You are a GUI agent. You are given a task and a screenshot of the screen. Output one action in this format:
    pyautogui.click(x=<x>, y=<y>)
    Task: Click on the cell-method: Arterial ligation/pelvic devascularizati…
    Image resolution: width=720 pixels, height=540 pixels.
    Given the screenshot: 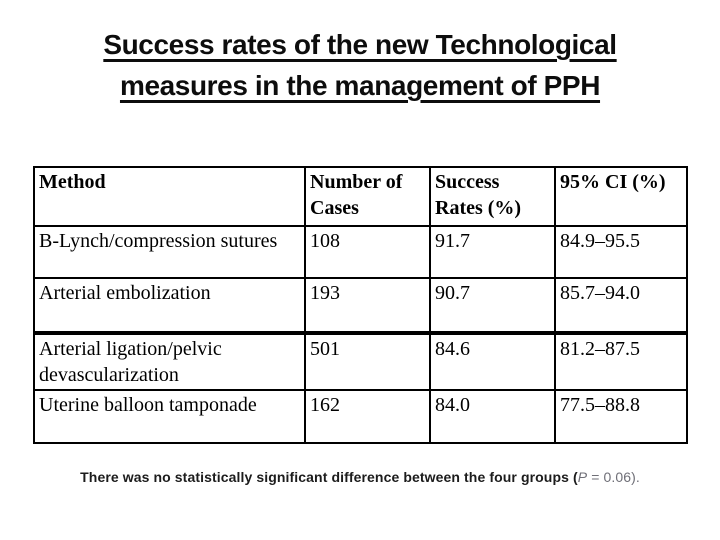 What is the action you would take?
    pyautogui.click(x=169, y=362)
    